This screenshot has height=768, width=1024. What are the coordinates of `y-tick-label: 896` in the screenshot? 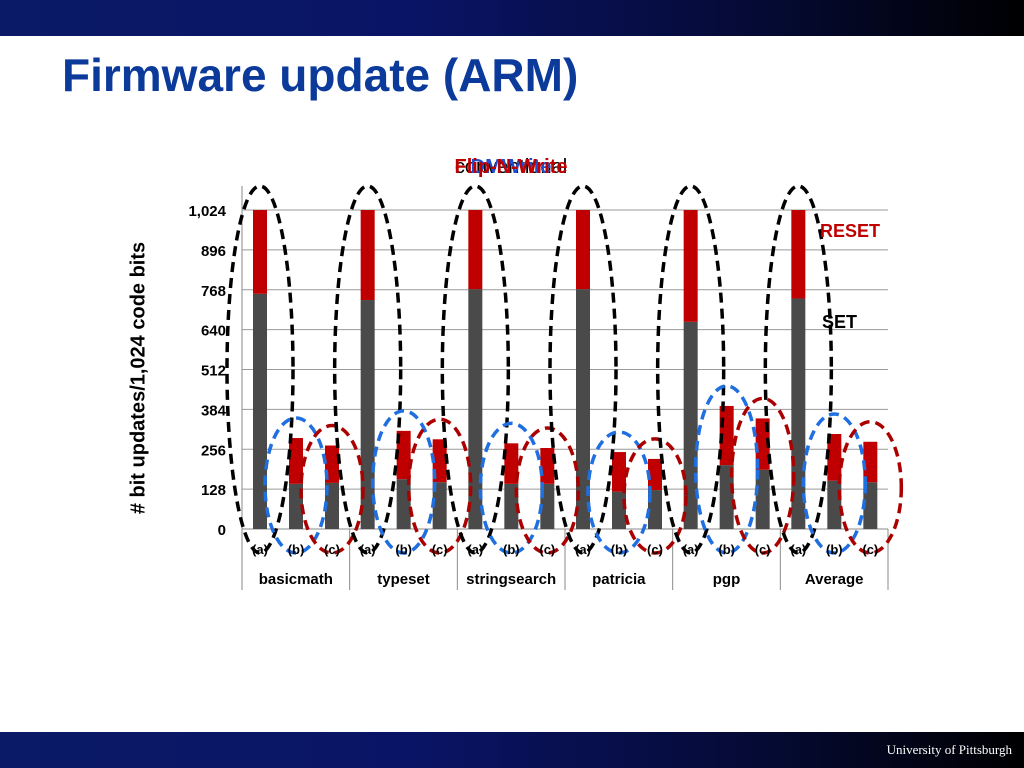 It's located at (213, 251).